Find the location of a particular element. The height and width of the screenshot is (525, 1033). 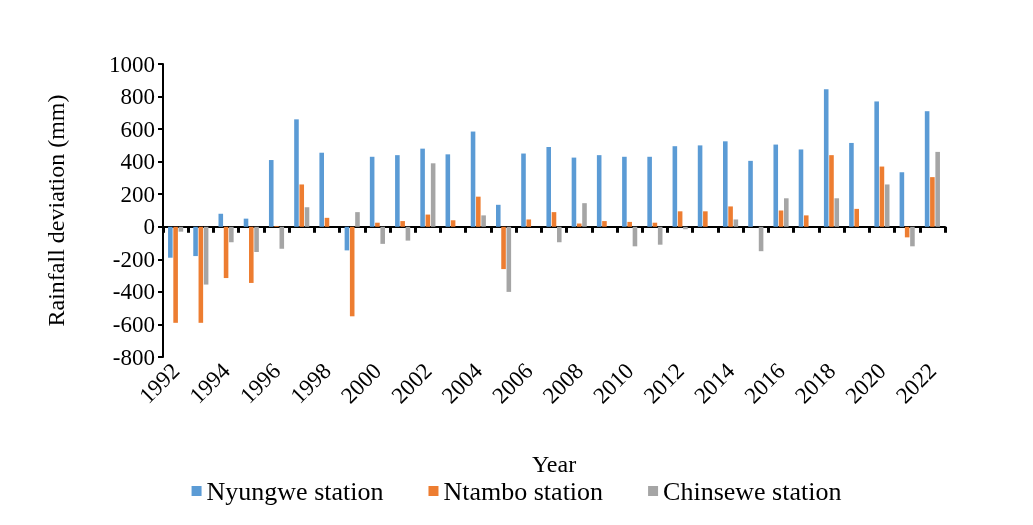

y-tick-label: 600 is located at coordinates (137, 129).